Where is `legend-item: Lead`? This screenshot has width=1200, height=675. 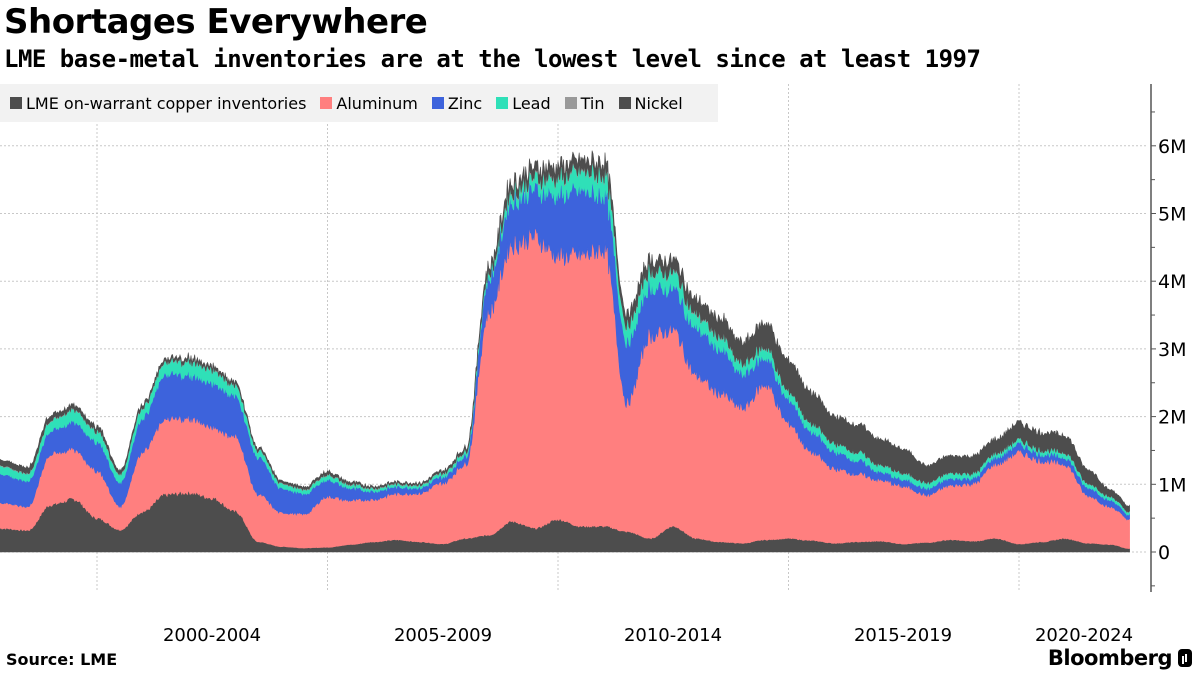 legend-item: Lead is located at coordinates (523, 103).